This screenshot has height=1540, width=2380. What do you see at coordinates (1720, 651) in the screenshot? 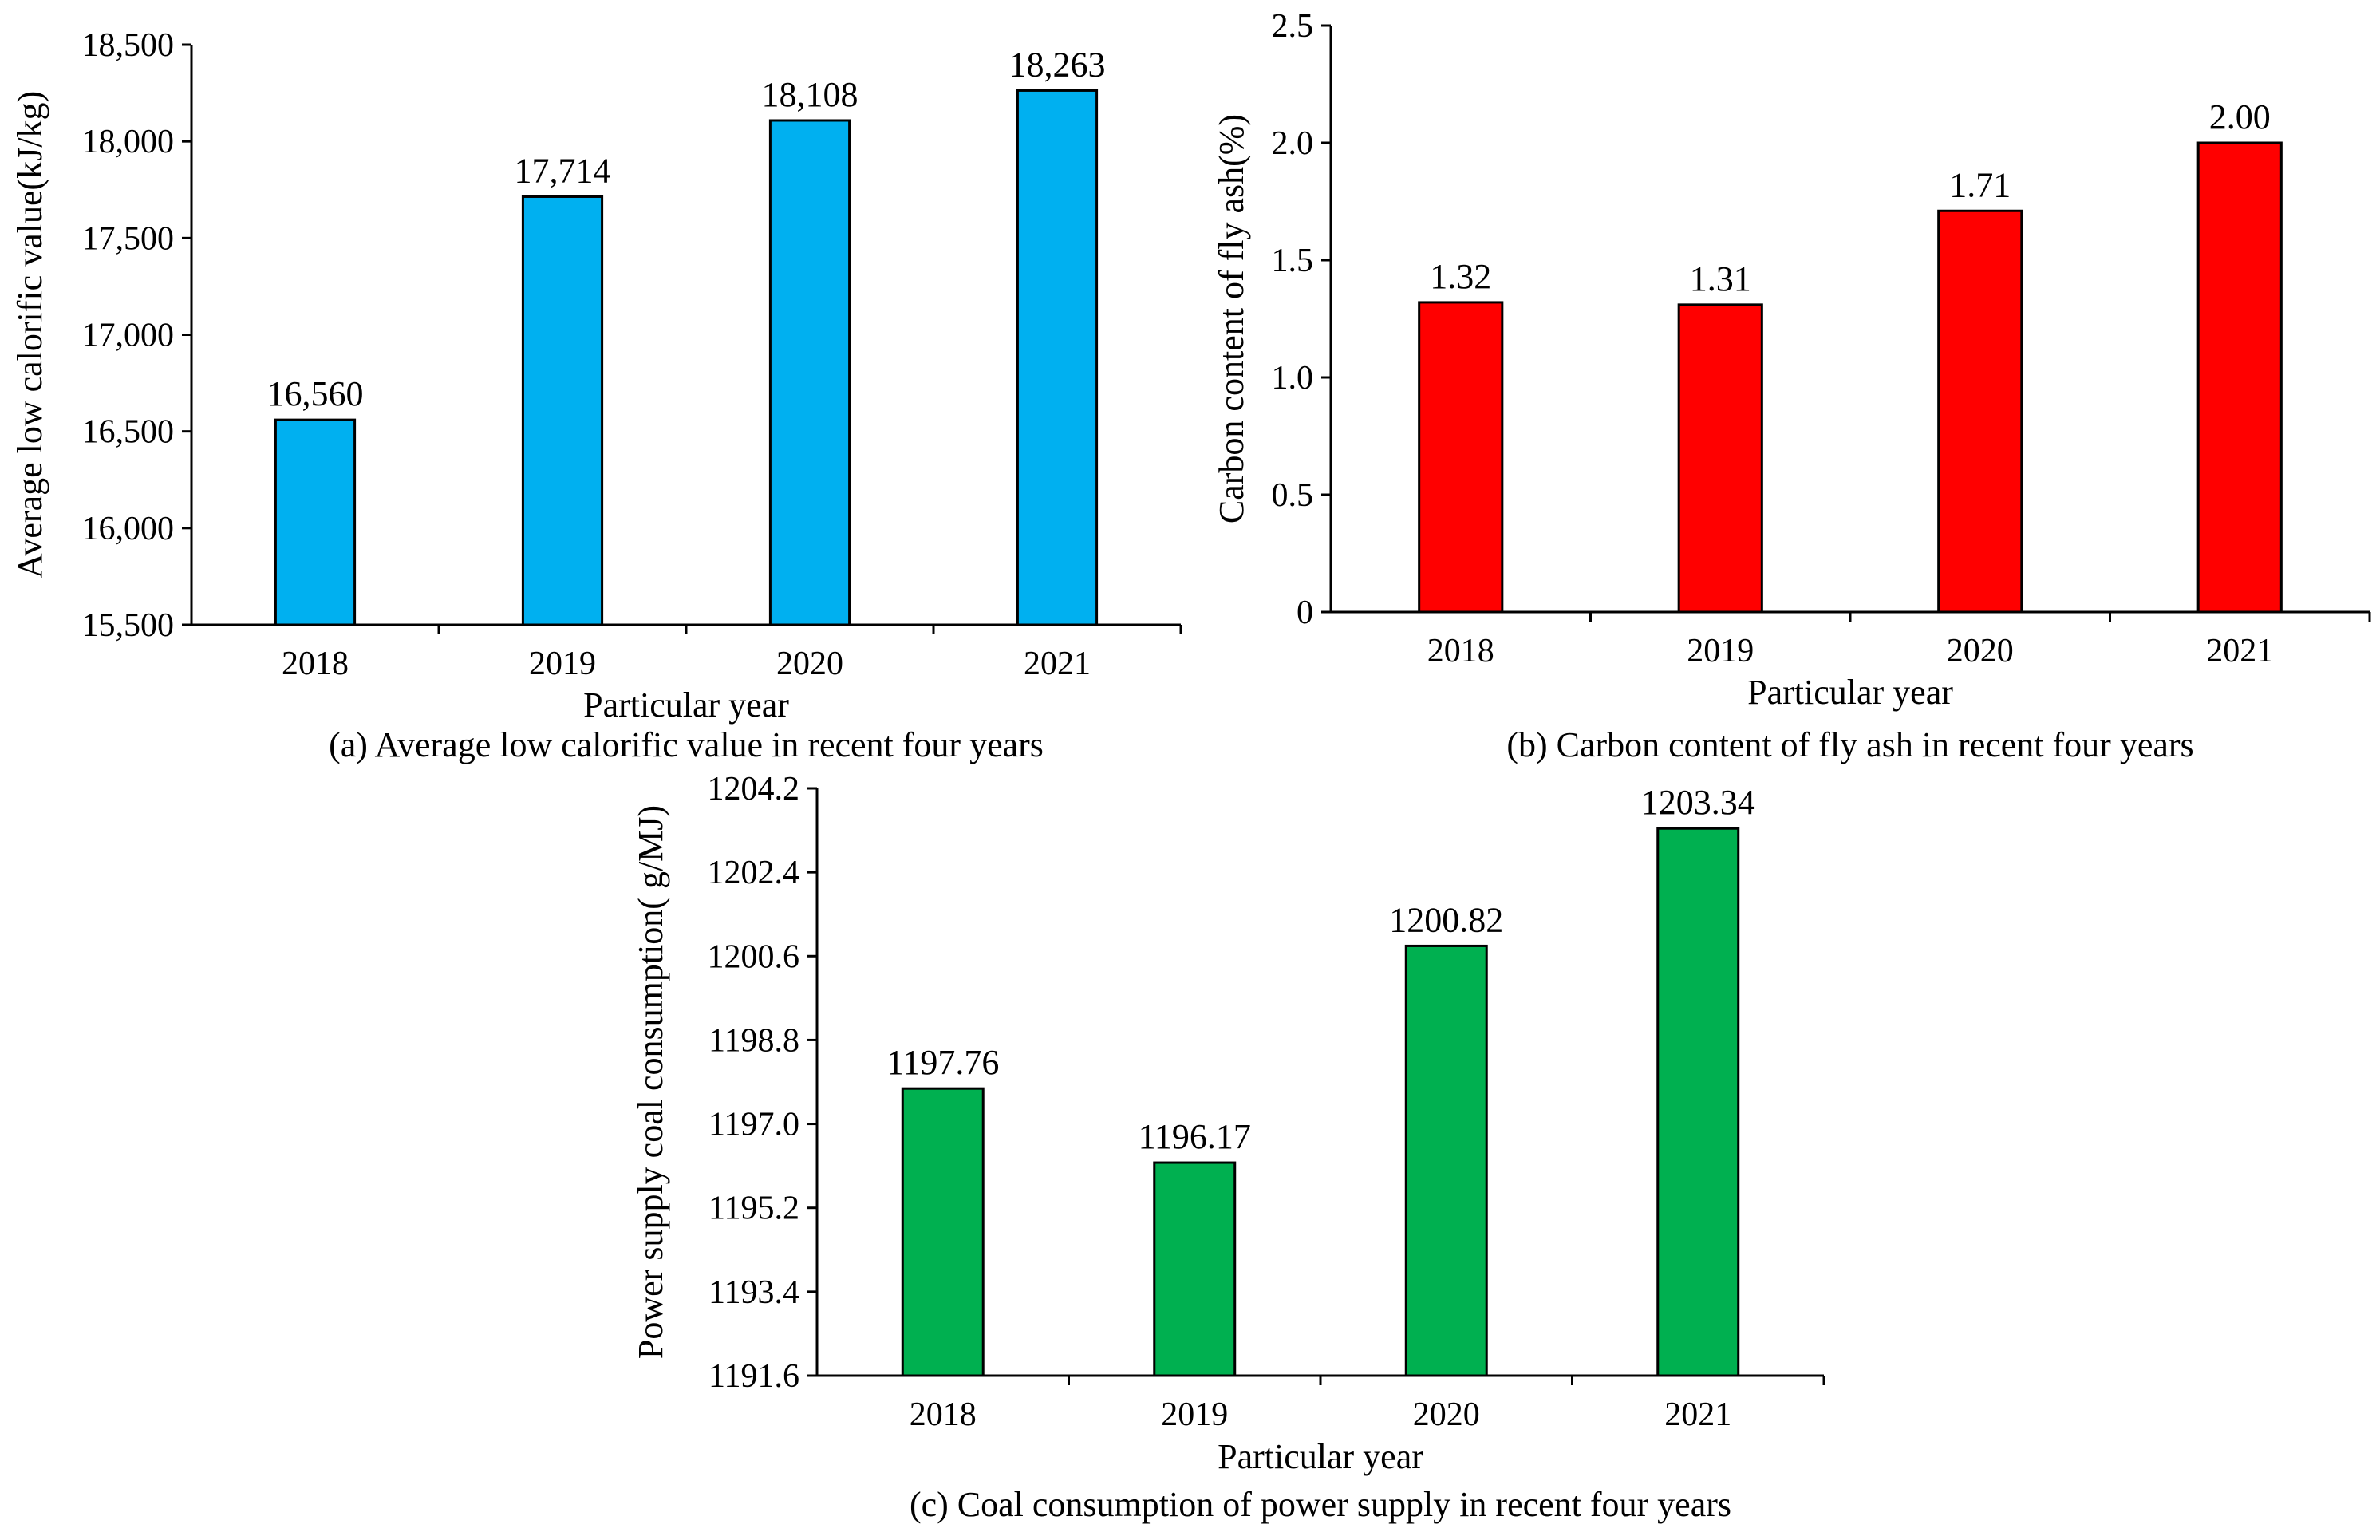
I see `panel-b-category-label-2019: 2019` at bounding box center [1720, 651].